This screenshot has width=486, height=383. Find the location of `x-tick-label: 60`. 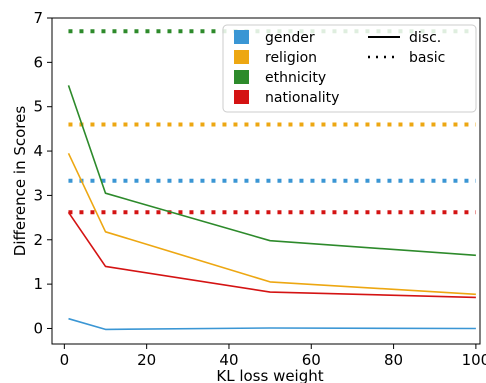

x-tick-label: 60 is located at coordinates (311, 360).